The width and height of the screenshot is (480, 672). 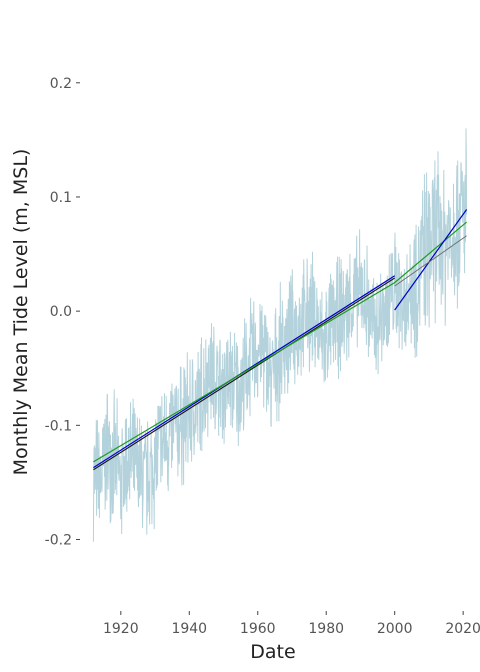 I want to click on x-axis-title: Date, so click(x=272, y=652).